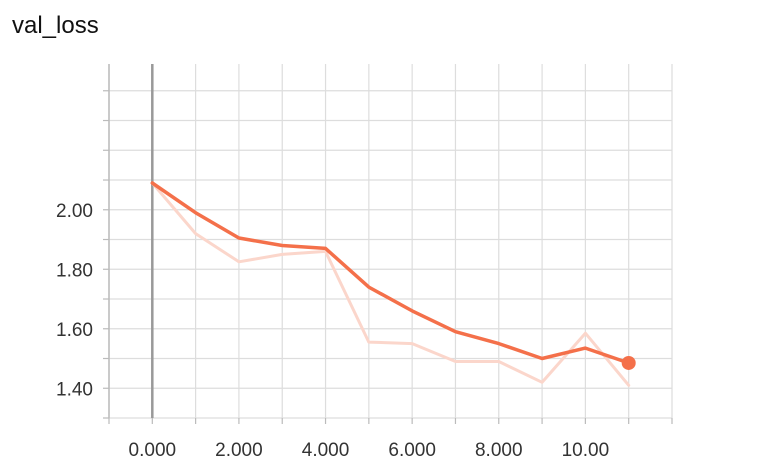  Describe the element at coordinates (586, 450) in the screenshot. I see `x-tick-label: 10.00` at that location.